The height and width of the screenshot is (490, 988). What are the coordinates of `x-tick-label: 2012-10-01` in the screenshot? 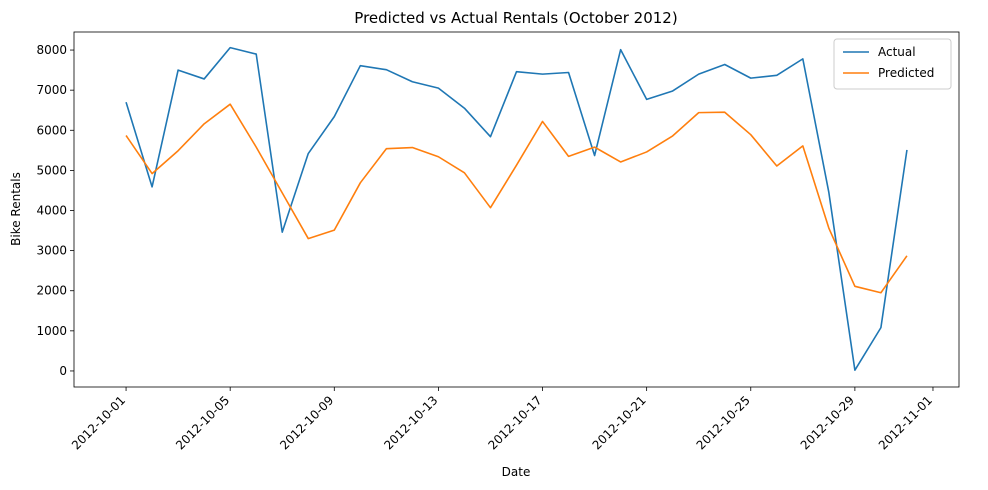 It's located at (98, 422).